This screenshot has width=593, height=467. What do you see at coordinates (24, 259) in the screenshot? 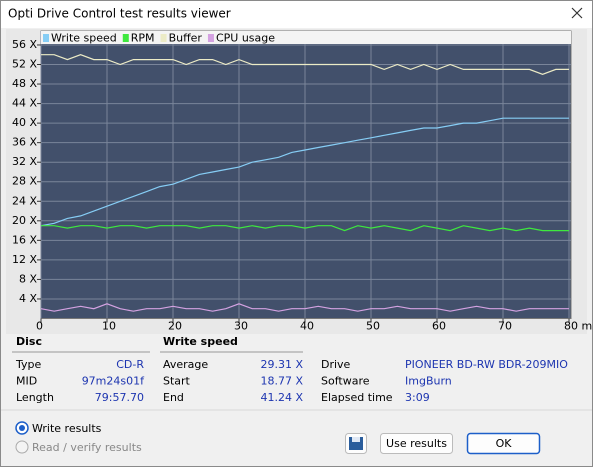
I see `y-tick-label: 12 X` at bounding box center [24, 259].